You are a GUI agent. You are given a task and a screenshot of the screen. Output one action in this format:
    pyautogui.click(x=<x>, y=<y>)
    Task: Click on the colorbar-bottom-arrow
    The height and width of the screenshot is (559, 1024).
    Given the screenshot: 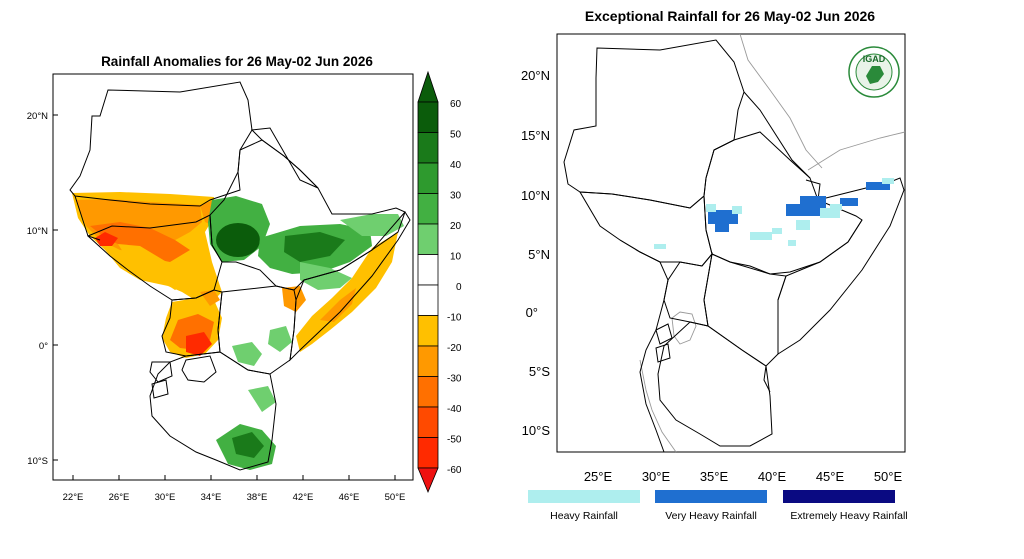 What is the action you would take?
    pyautogui.click(x=428, y=480)
    